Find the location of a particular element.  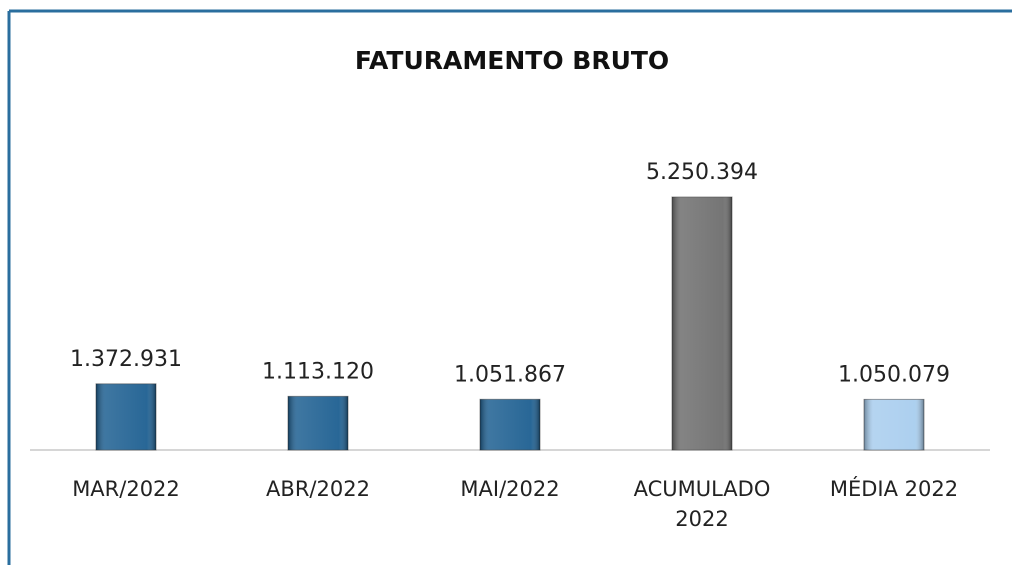

value-label: 1.050.079 is located at coordinates (894, 374).